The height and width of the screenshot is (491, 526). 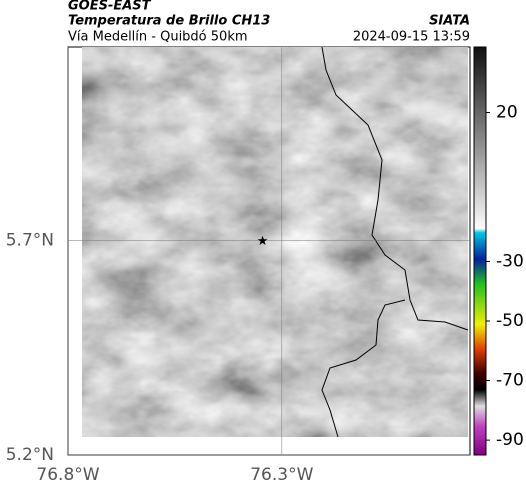 I want to click on lat-tick-label: 5.2°N, so click(x=30, y=455).